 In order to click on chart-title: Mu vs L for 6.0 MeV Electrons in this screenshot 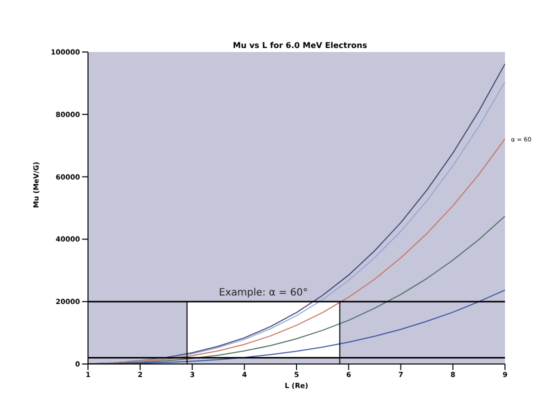, I will do `click(300, 45)`.